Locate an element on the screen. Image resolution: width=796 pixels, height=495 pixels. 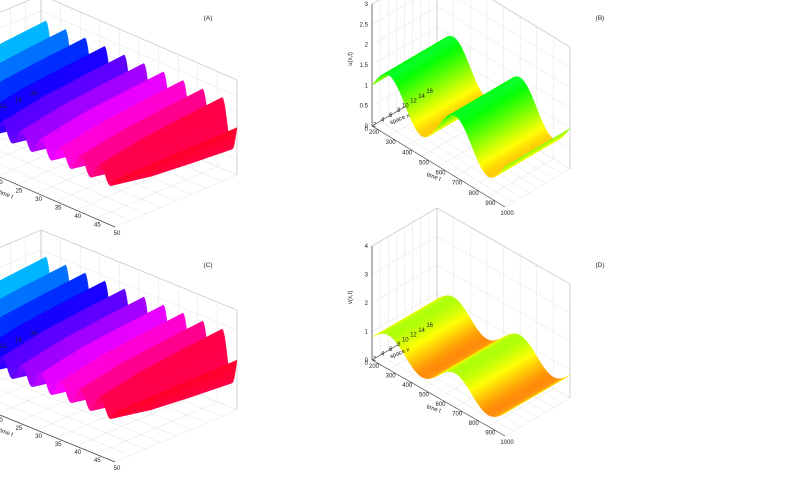
t-tick-label: 400 is located at coordinates (407, 386).